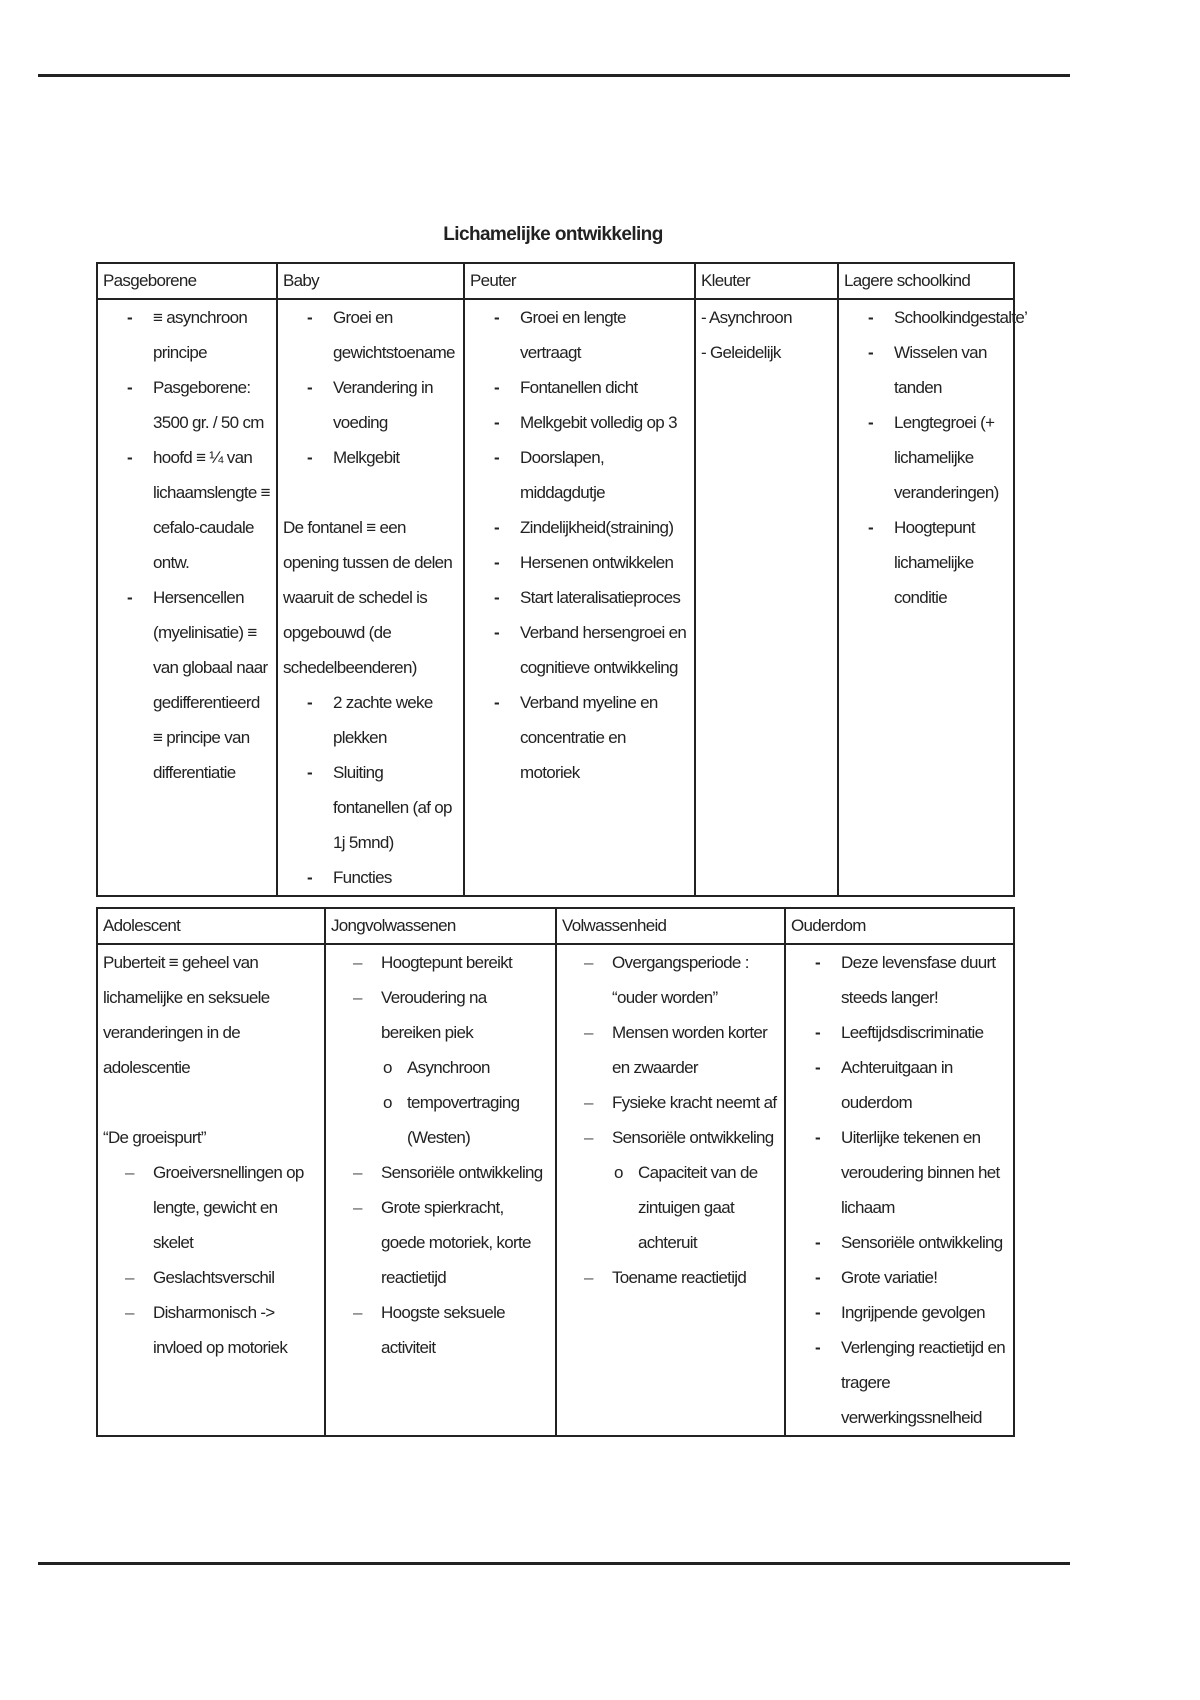 This screenshot has width=1200, height=1700. Describe the element at coordinates (370, 877) in the screenshot. I see `list-item: Functies` at that location.